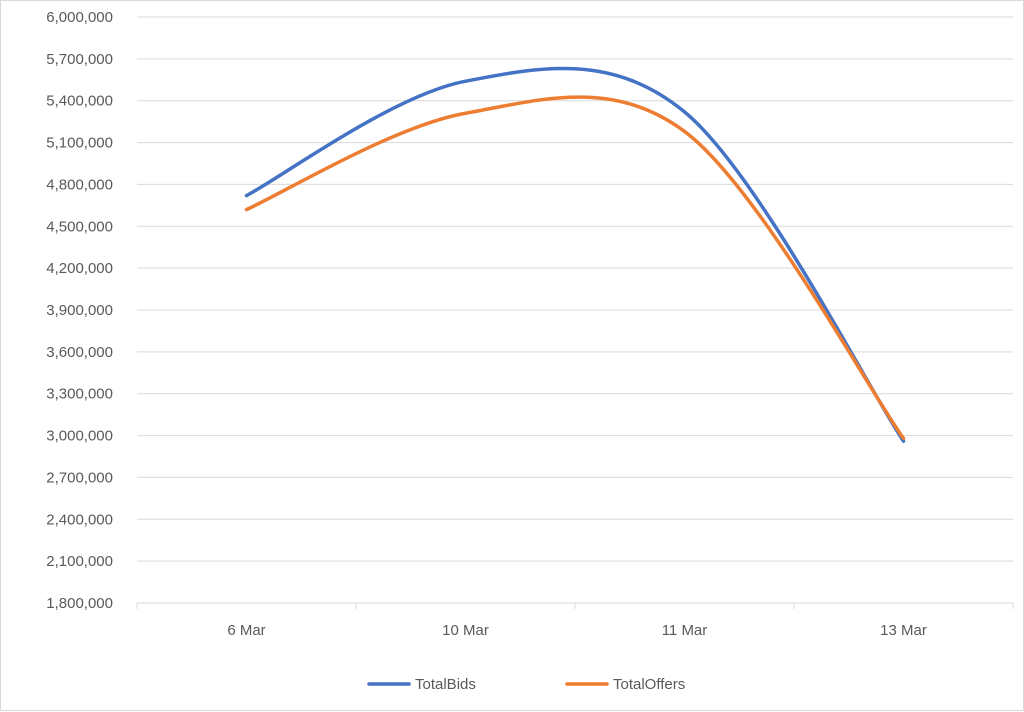 Image resolution: width=1024 pixels, height=712 pixels. I want to click on x-tick-label: 13 Mar, so click(903, 630).